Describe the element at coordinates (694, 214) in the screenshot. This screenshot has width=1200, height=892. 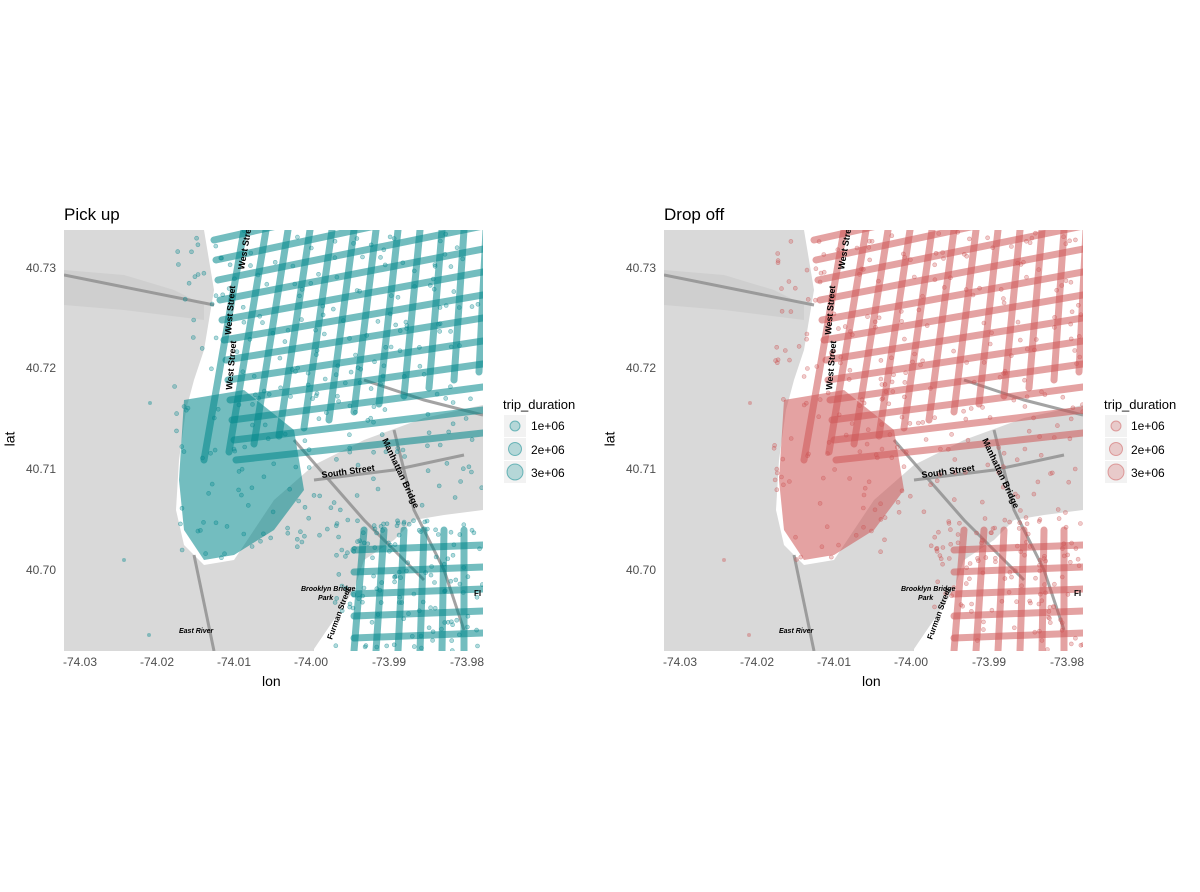
I see `dropoff-title: Drop off` at that location.